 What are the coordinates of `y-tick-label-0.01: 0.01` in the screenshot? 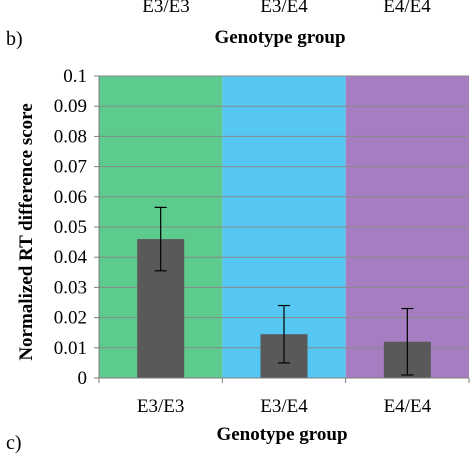 It's located at (70, 348).